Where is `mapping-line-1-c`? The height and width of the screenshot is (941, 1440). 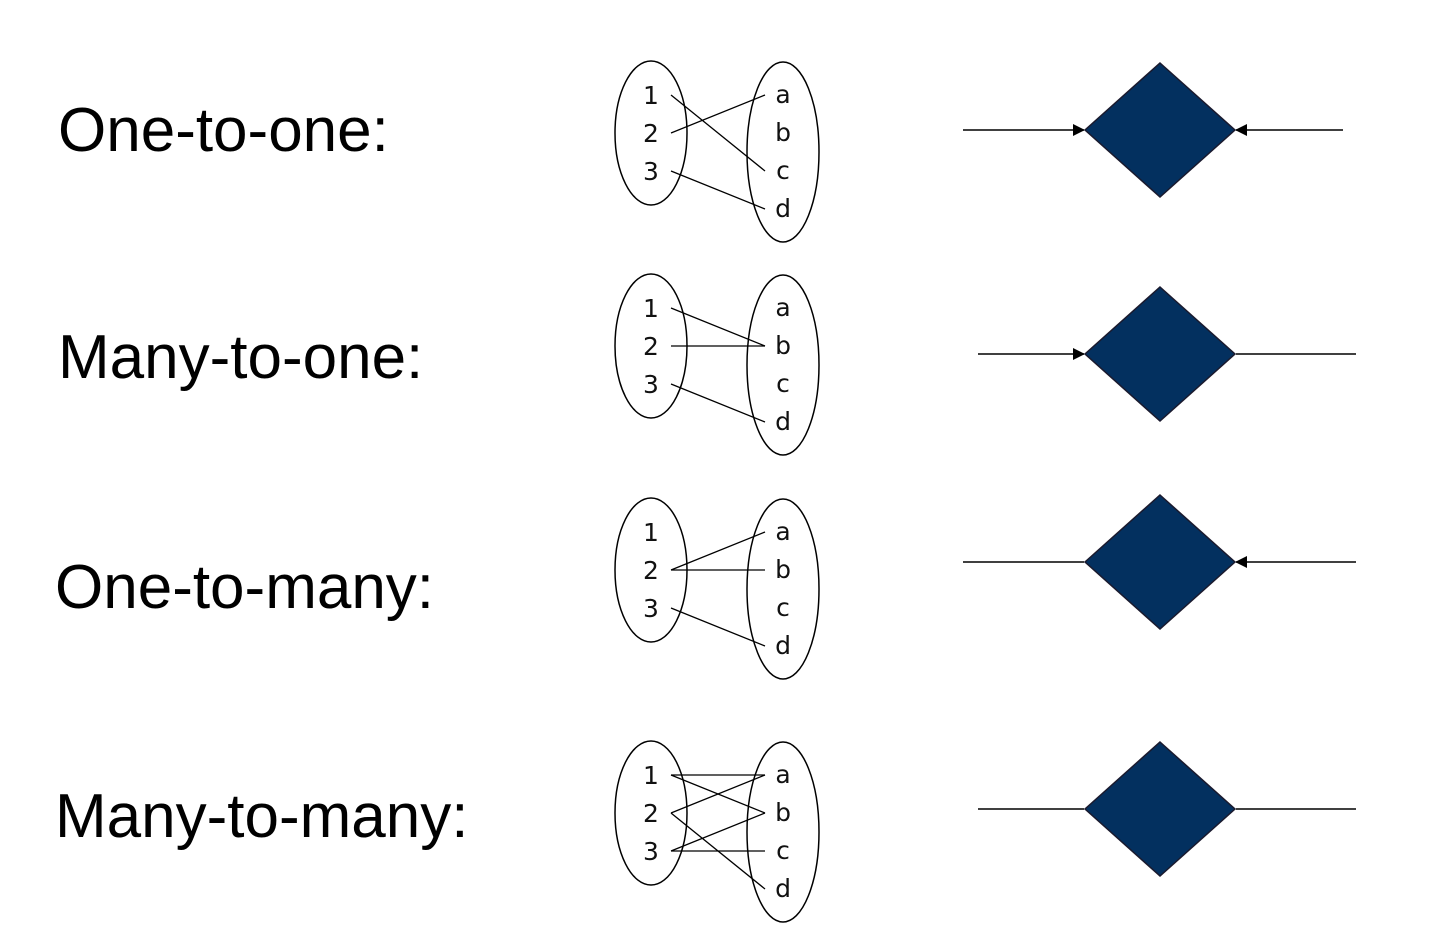
mapping-line-1-c is located at coordinates (718, 133).